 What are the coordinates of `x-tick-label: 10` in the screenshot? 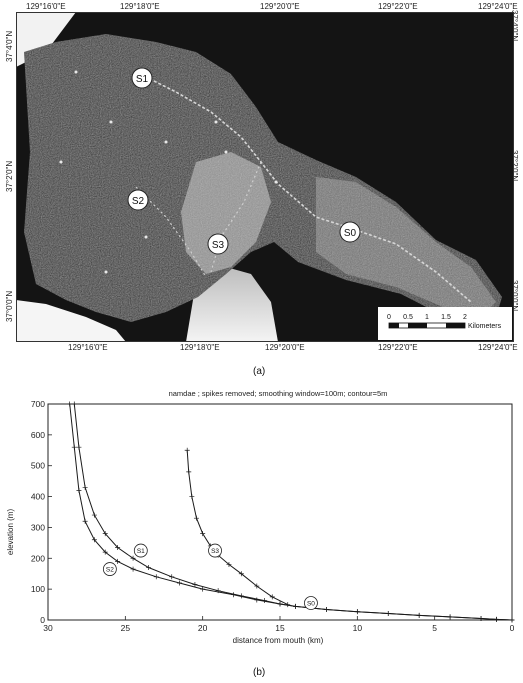 It's located at (358, 628).